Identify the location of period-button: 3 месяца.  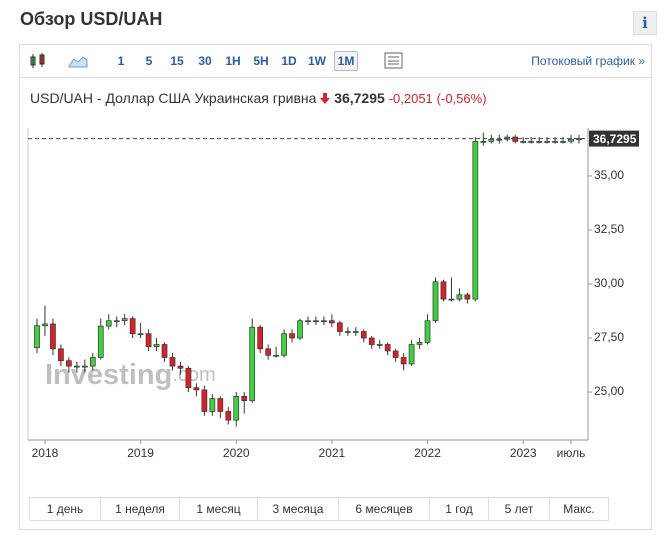
(298, 509).